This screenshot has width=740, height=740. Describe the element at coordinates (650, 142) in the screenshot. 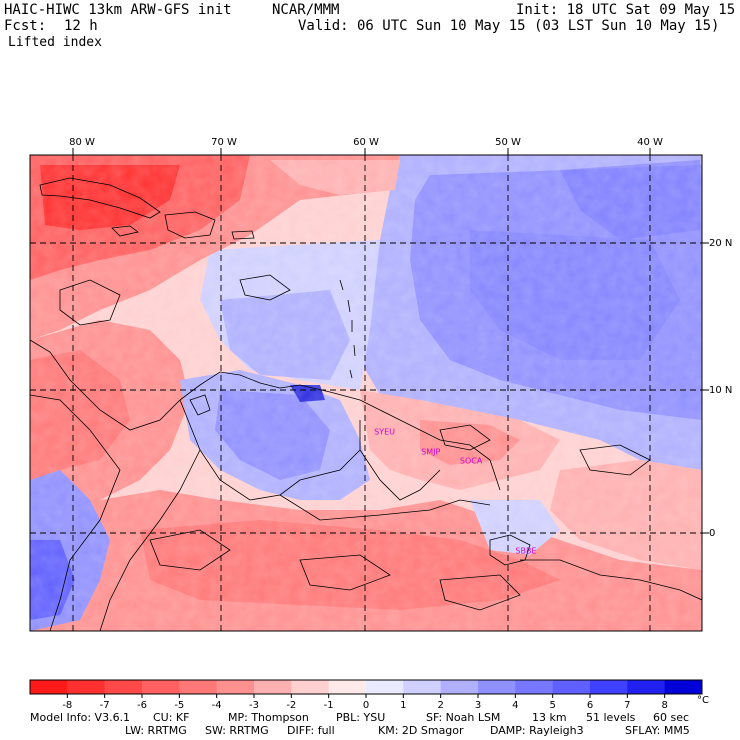

I see `lon-label-40w: 40 W` at that location.